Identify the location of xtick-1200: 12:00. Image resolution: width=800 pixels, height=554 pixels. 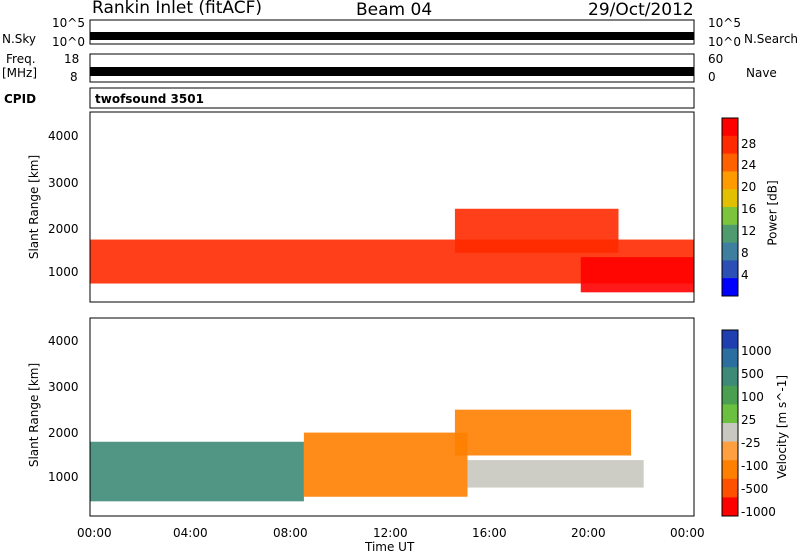
(390, 533).